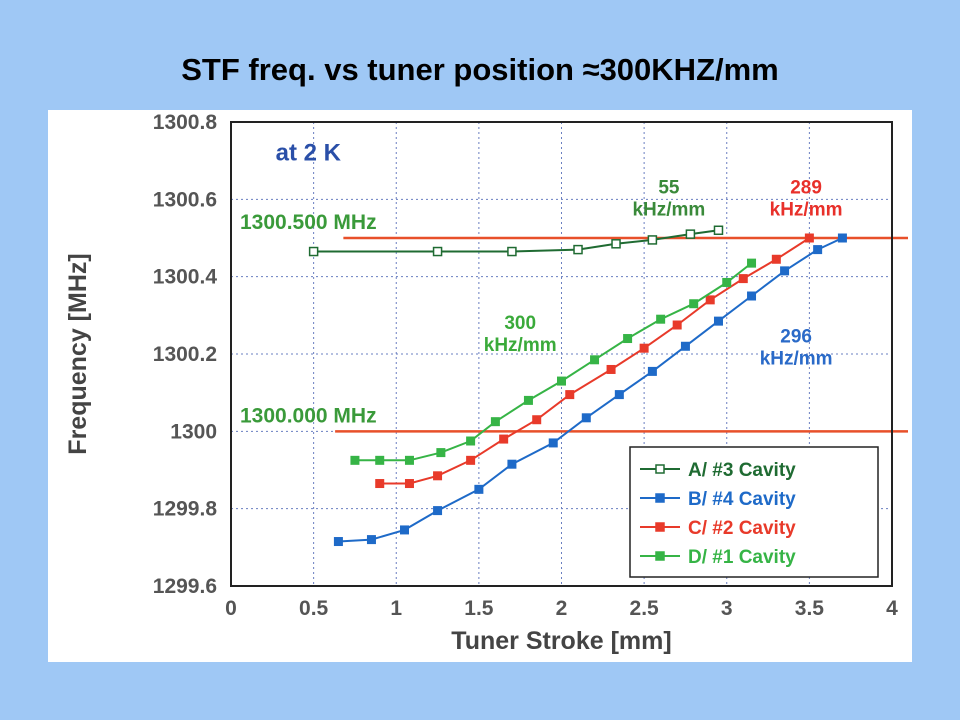 The image size is (960, 720). What do you see at coordinates (796, 336) in the screenshot?
I see `chart-annotation: 296` at bounding box center [796, 336].